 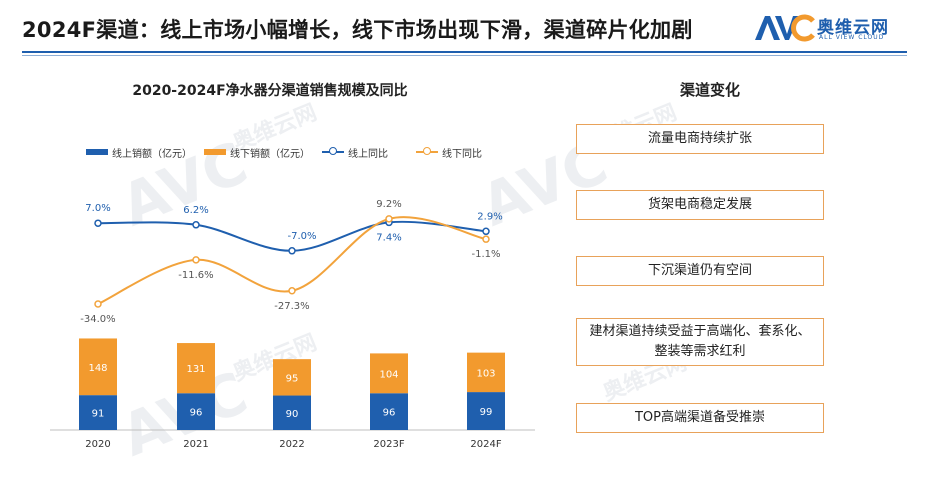 I want to click on chart-title: 2020-2024F净水器分渠道销售规模及同比, so click(x=270, y=91).